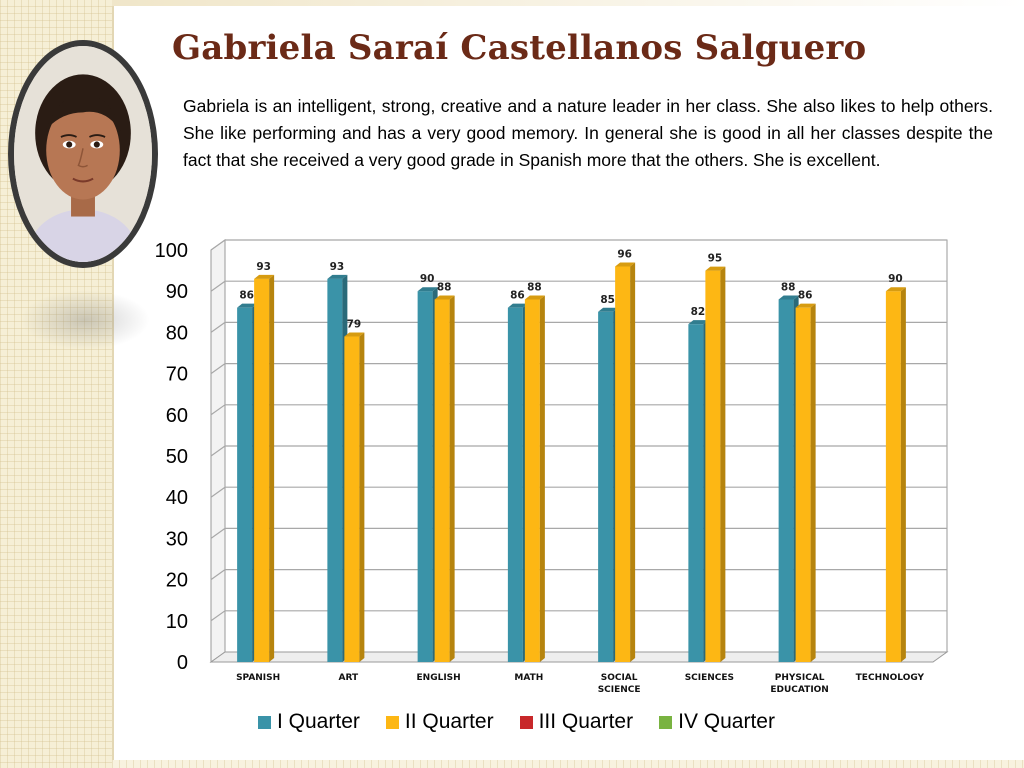 The width and height of the screenshot is (1024, 768). I want to click on x-tick-label: EDUCATION, so click(799, 690).